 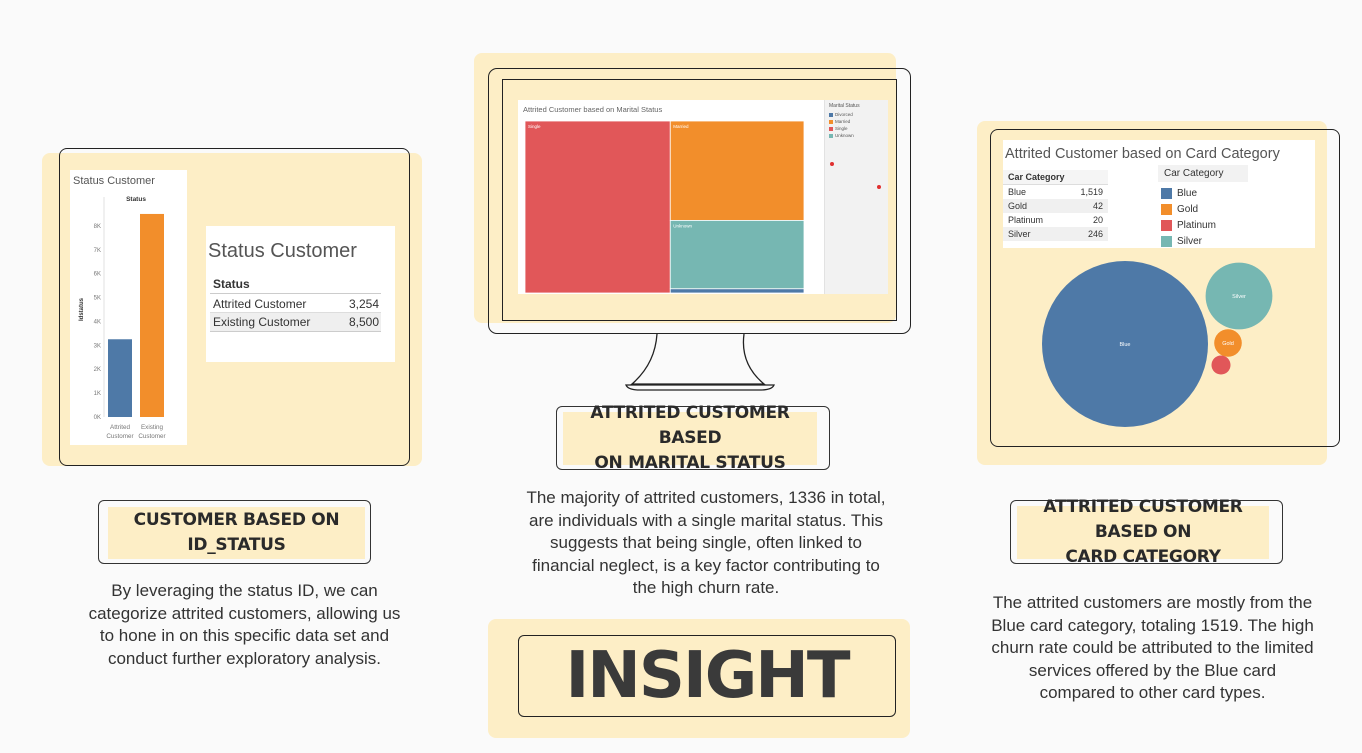 I want to click on bar-y-tick: 6K, so click(x=97, y=275).